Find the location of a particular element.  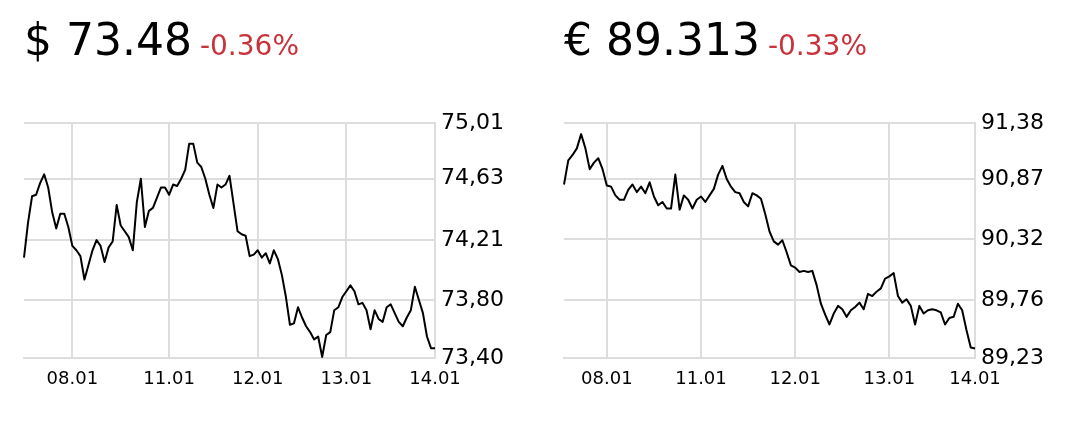

y-tick-label: 73,80 is located at coordinates (472, 298).